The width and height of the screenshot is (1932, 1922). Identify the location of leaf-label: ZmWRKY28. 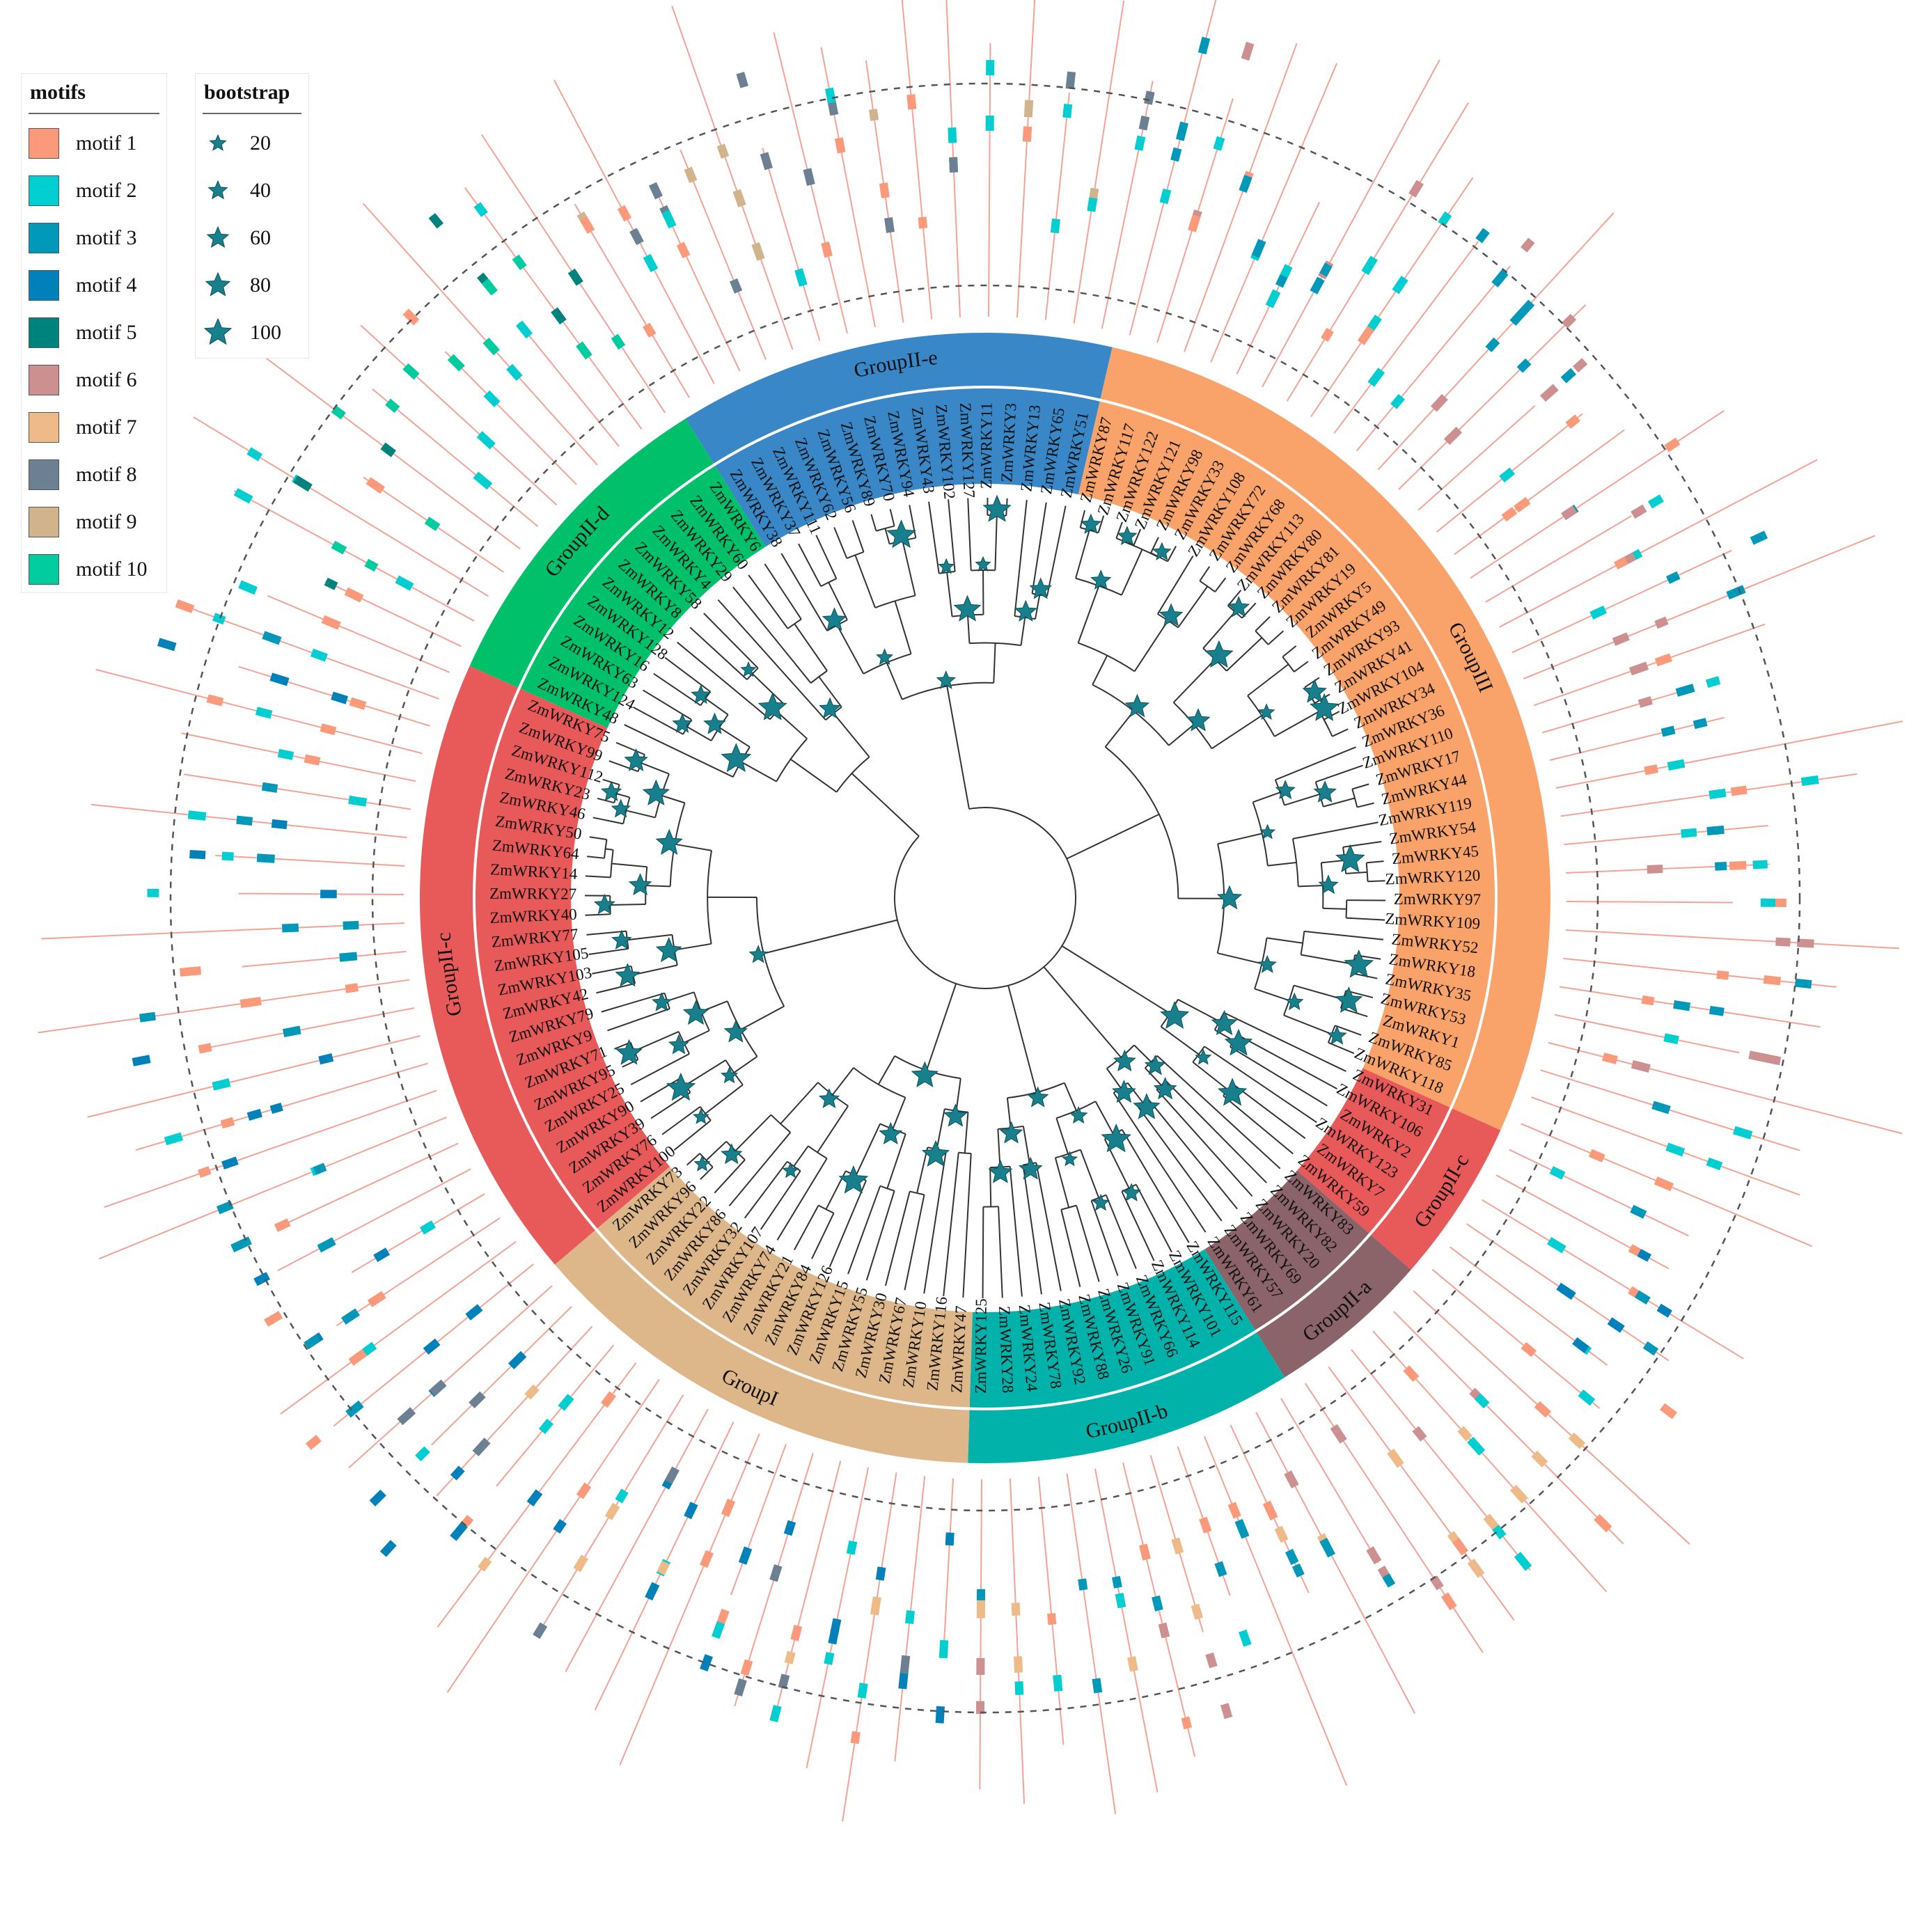
(1006, 1350).